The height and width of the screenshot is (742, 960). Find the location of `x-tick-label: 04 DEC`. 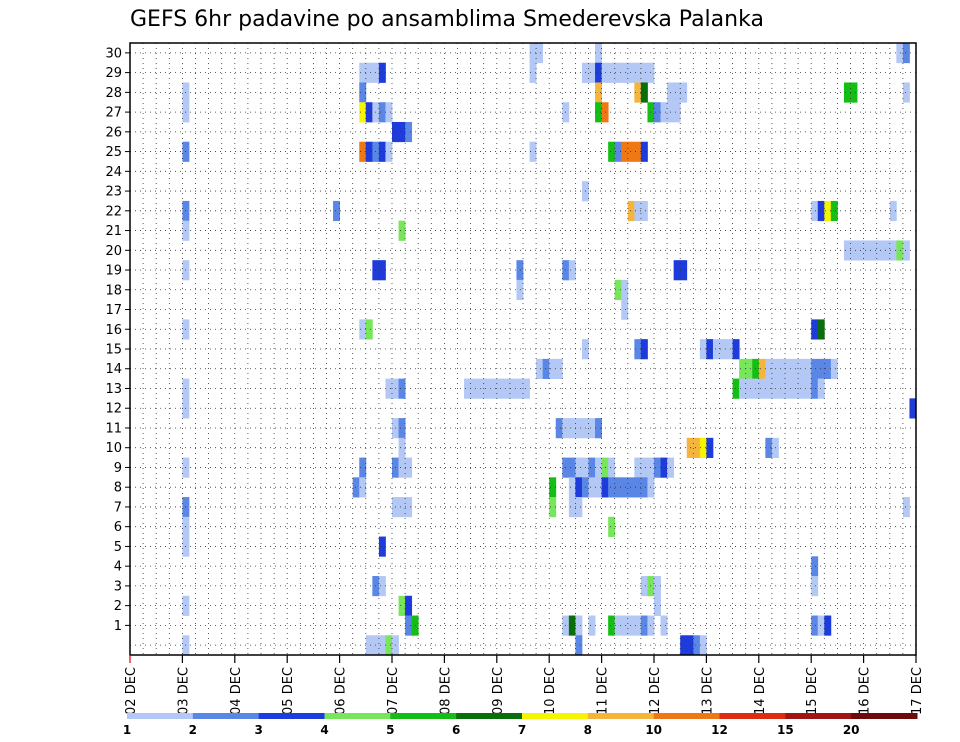

x-tick-label: 04 DEC is located at coordinates (236, 691).